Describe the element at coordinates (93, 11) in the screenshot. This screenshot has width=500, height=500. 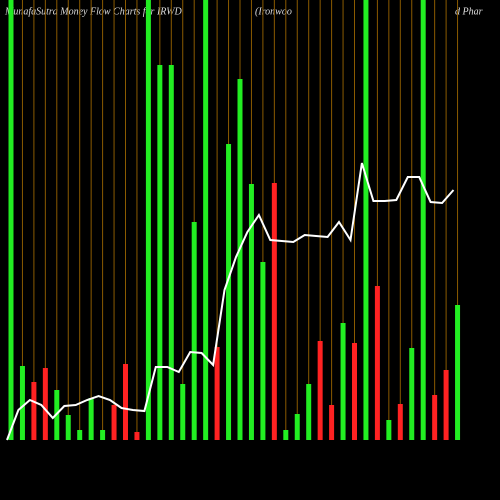
I see `chart-title: MunafaSutra Money Flow Charts for IRWD` at that location.